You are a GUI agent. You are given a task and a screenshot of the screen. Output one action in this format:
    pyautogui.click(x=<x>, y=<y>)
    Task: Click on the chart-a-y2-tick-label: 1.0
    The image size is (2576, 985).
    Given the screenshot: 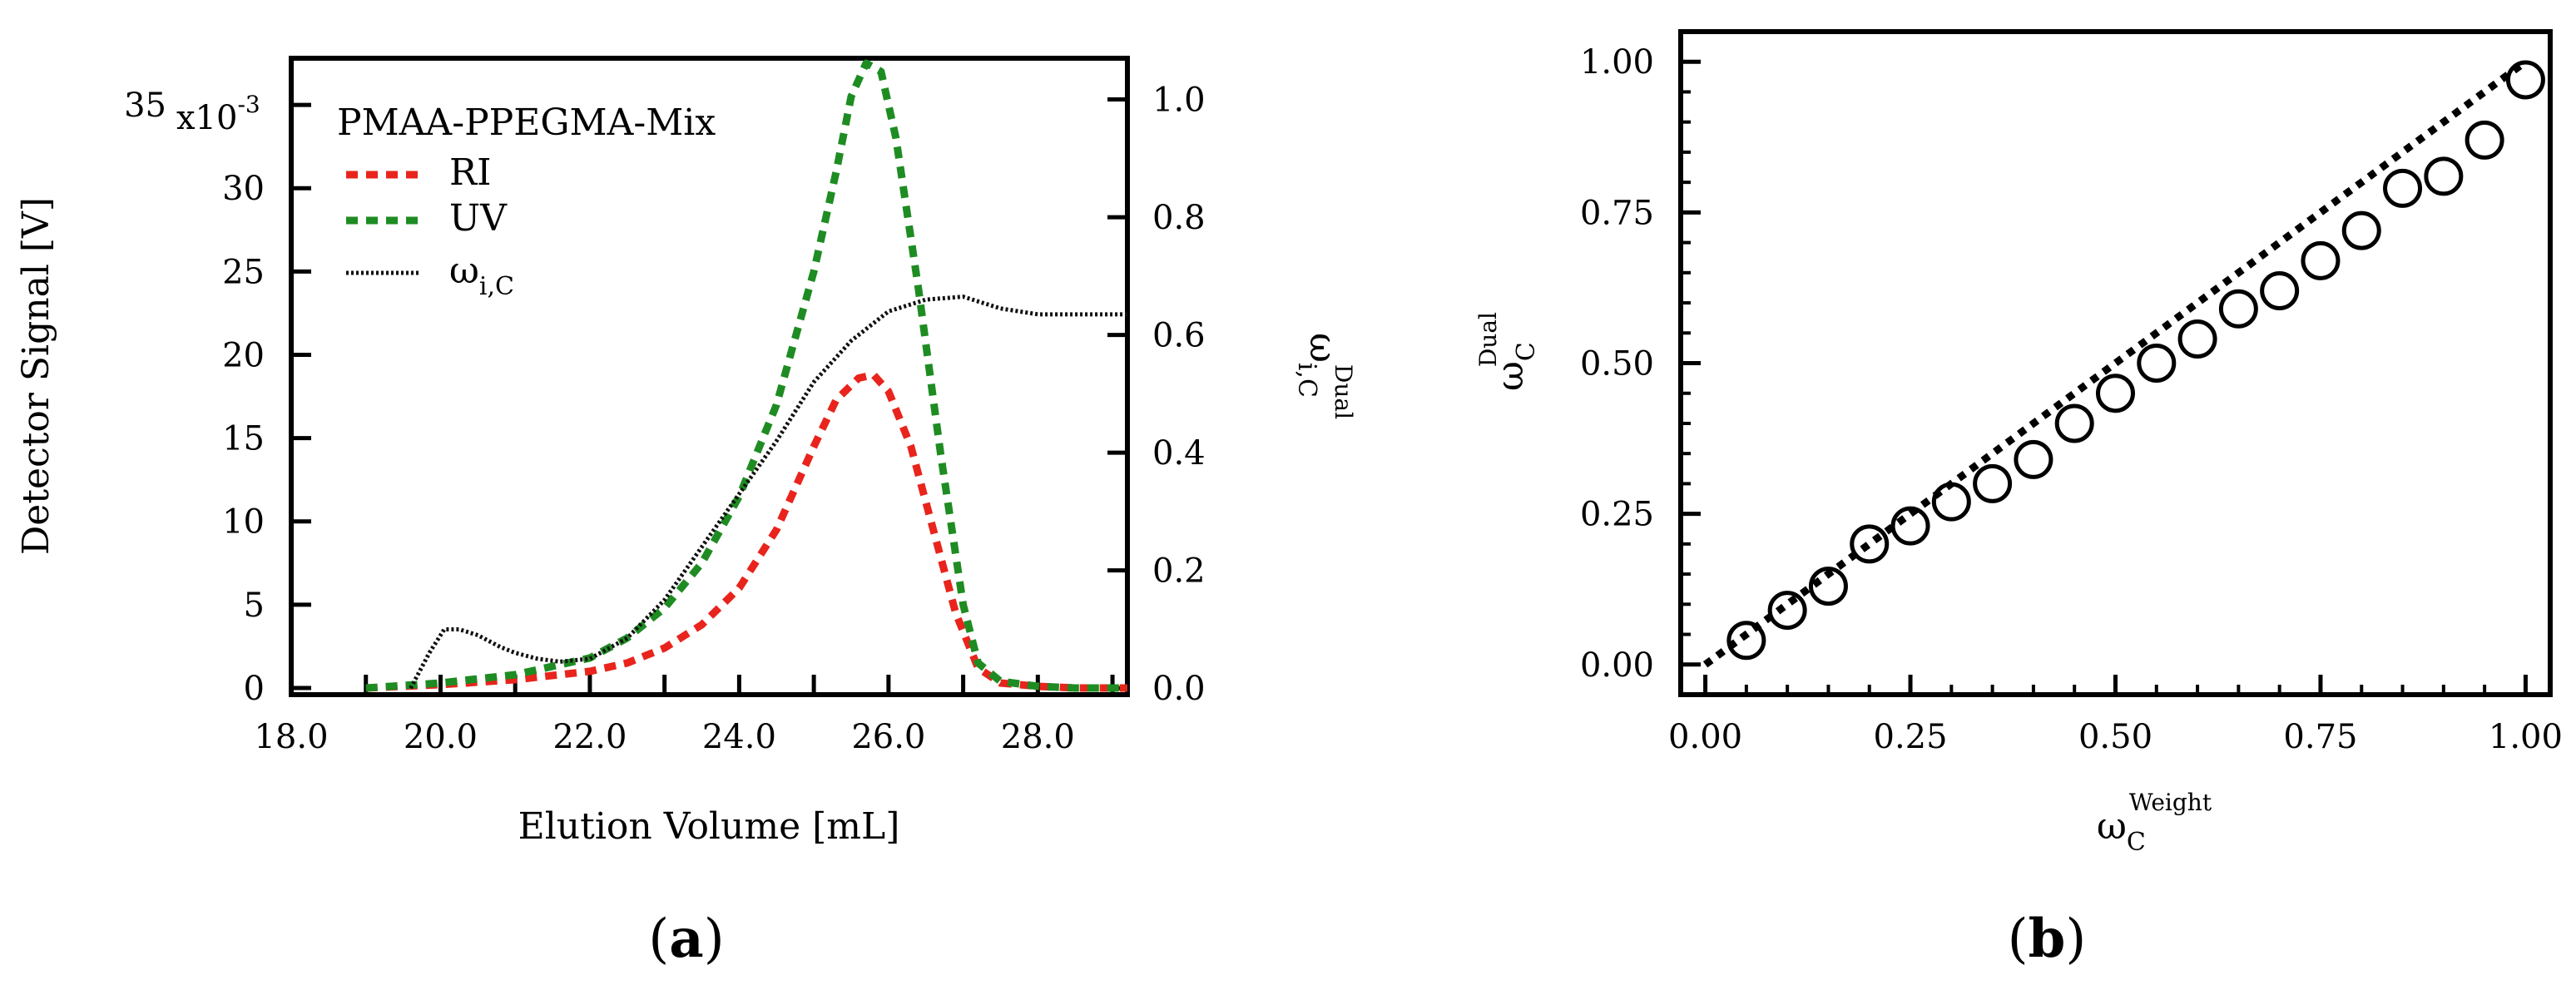 What is the action you would take?
    pyautogui.click(x=1179, y=101)
    